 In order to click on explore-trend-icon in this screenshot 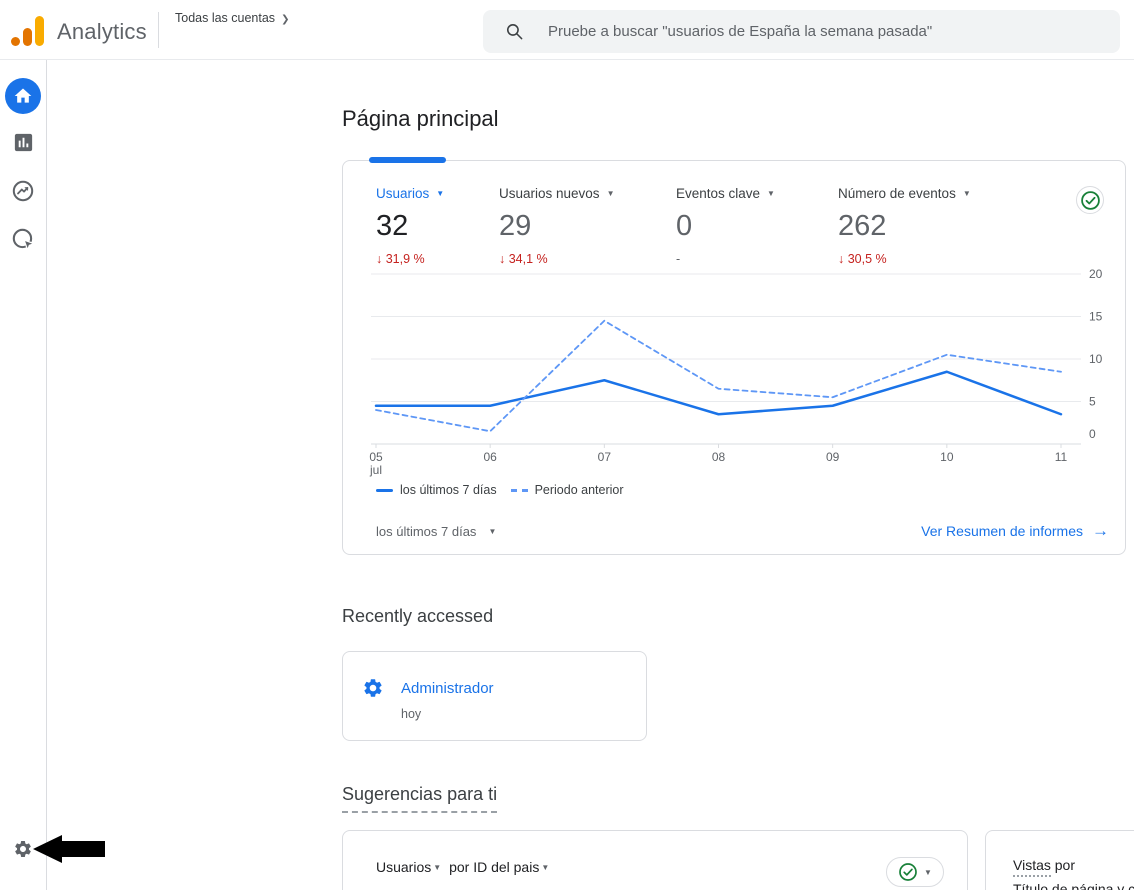, I will do `click(23, 191)`.